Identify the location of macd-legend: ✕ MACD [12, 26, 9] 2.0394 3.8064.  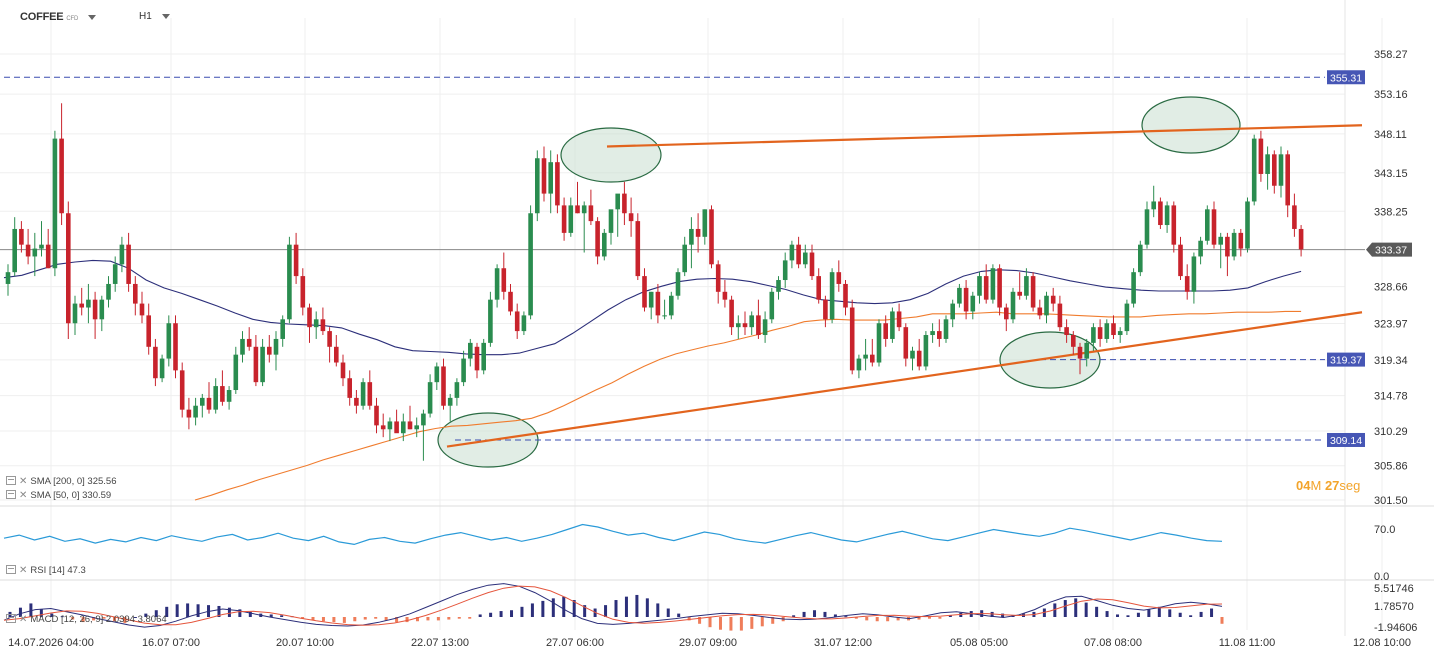
(86, 619).